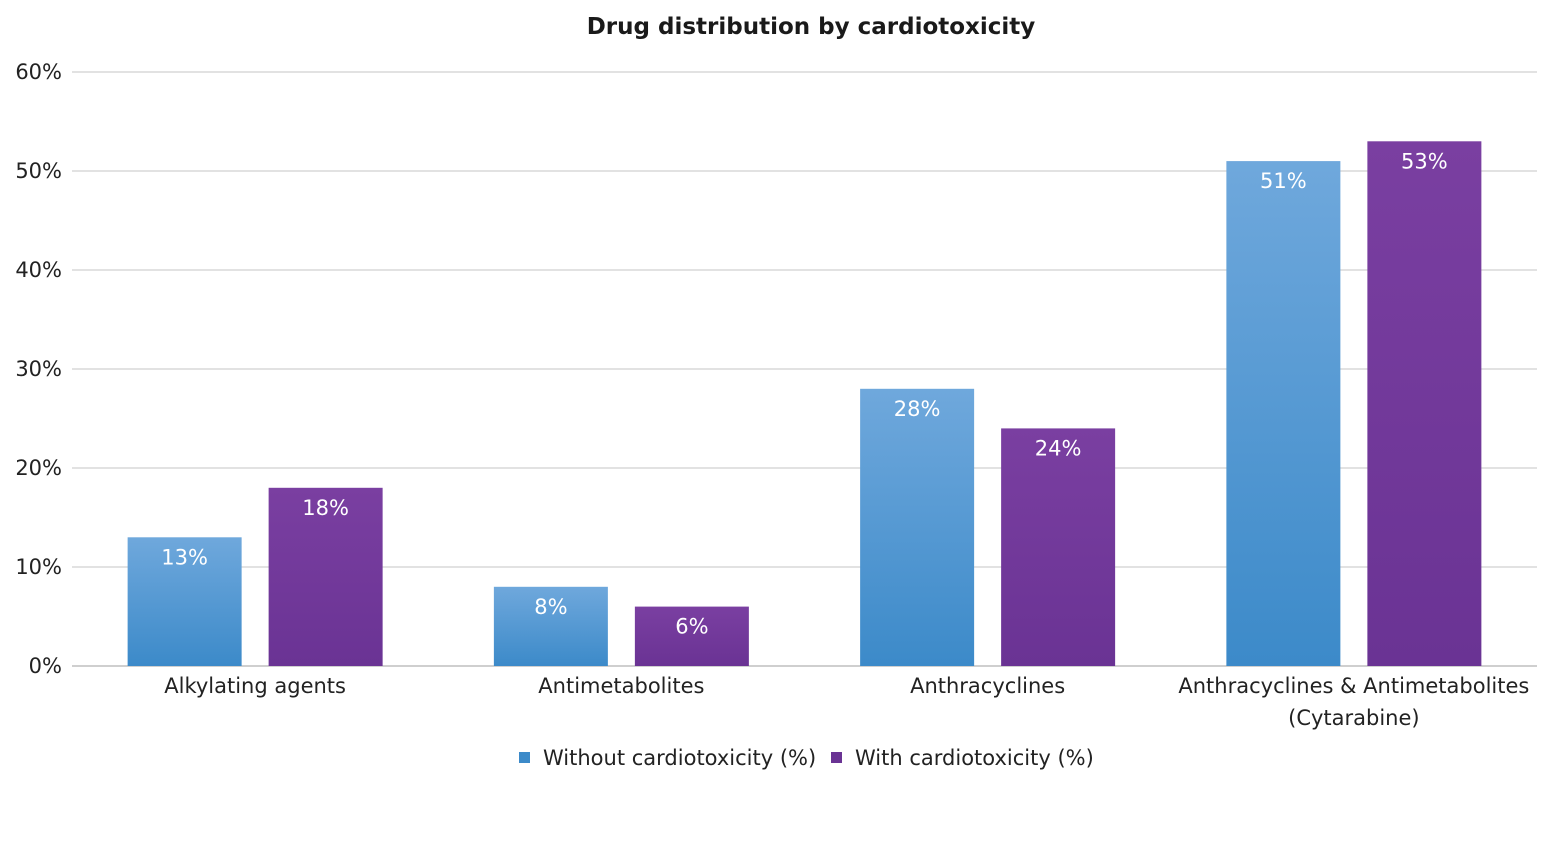 Image resolution: width=1550 pixels, height=850 pixels. Describe the element at coordinates (38, 171) in the screenshot. I see `y-tick-label: 50%` at that location.